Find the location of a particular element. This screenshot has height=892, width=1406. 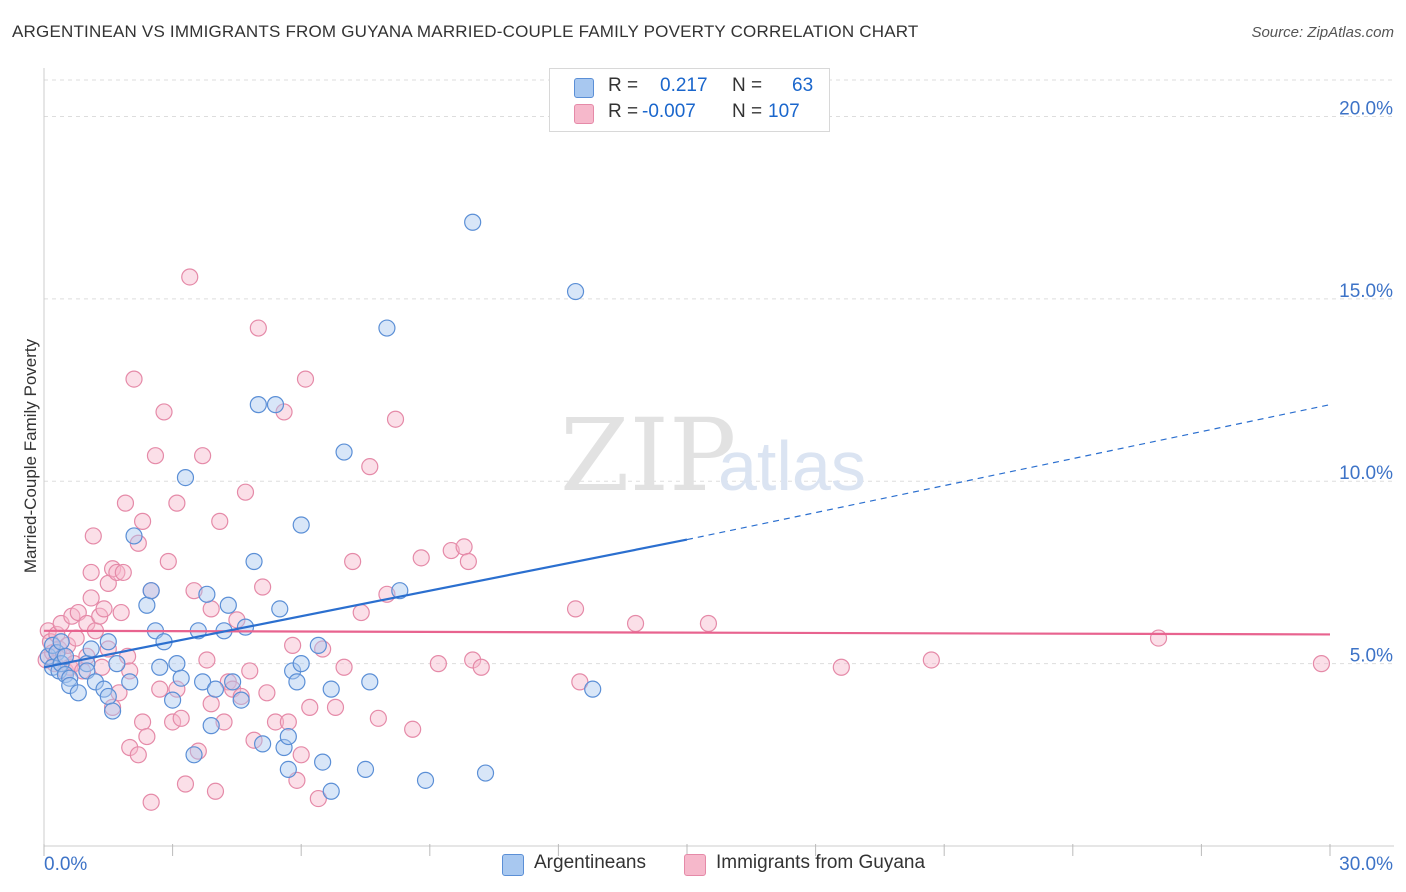

y-tick-label: 5.0% is located at coordinates (1371, 656).